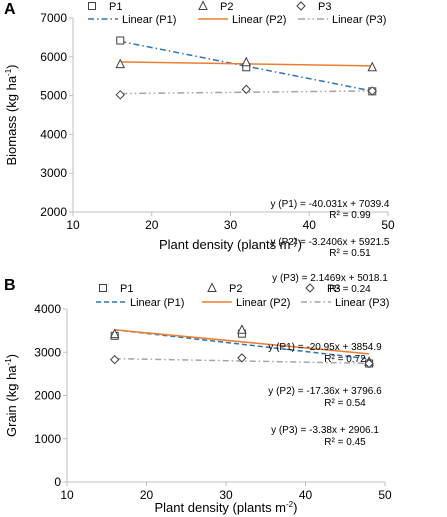 This screenshot has height=517, width=447. Describe the element at coordinates (325, 391) in the screenshot. I see `regression-equation: y (P2) = -17.36x + 3796.6` at that location.